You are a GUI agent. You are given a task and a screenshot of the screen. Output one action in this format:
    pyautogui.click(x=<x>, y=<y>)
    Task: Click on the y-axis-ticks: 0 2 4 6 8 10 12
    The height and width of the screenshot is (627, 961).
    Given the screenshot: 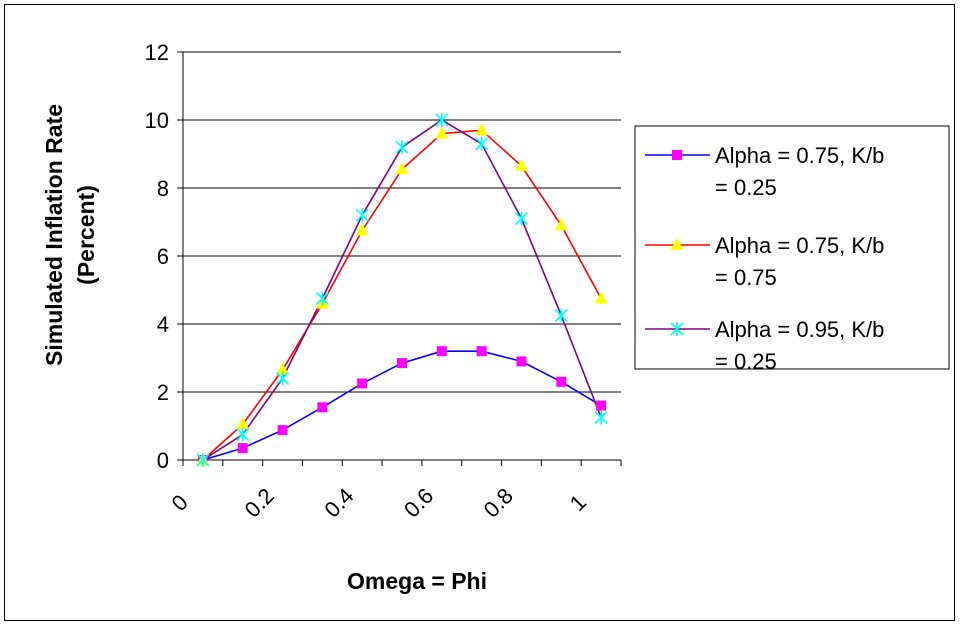 What is the action you would take?
    pyautogui.click(x=164, y=256)
    